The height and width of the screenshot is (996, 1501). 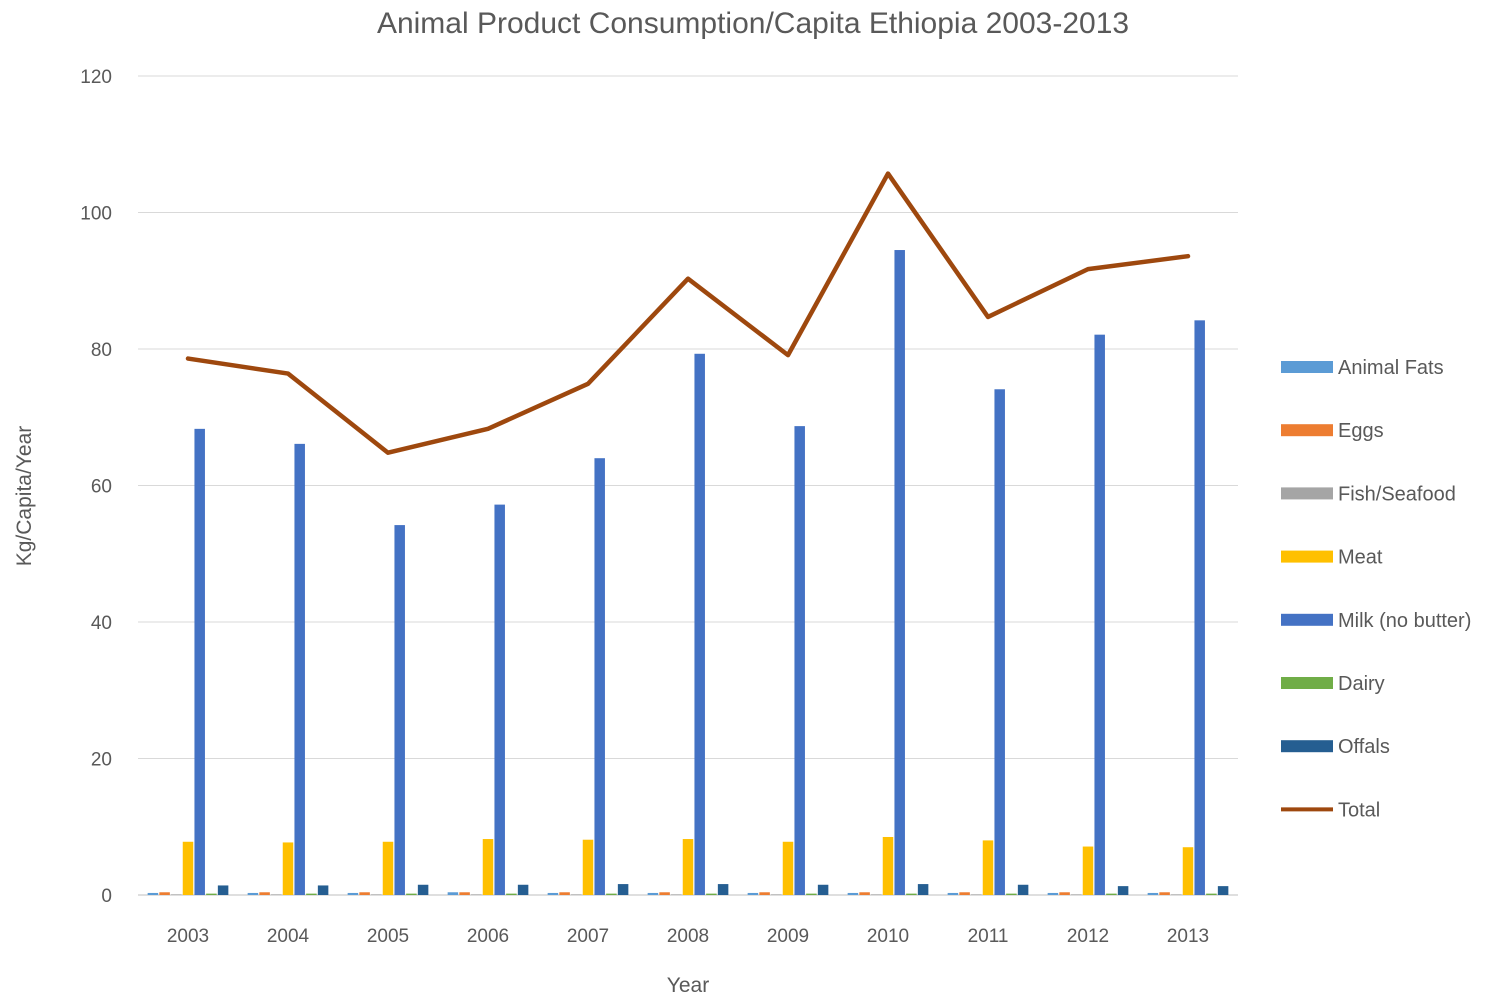 I want to click on x-tick-label: 2008, so click(x=688, y=936).